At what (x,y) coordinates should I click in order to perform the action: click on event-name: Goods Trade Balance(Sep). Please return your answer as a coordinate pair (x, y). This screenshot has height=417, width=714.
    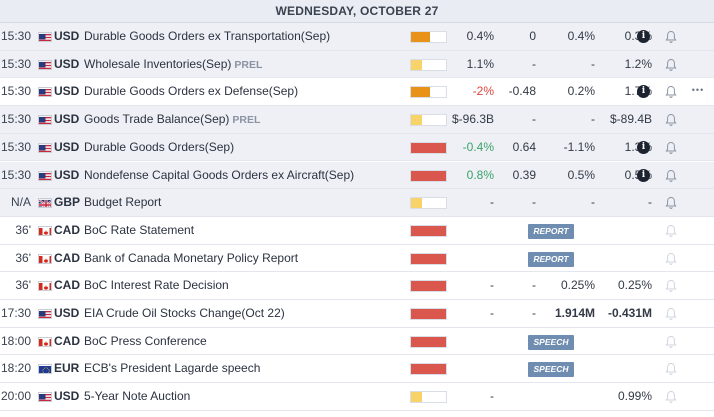
    Looking at the image, I should click on (157, 119).